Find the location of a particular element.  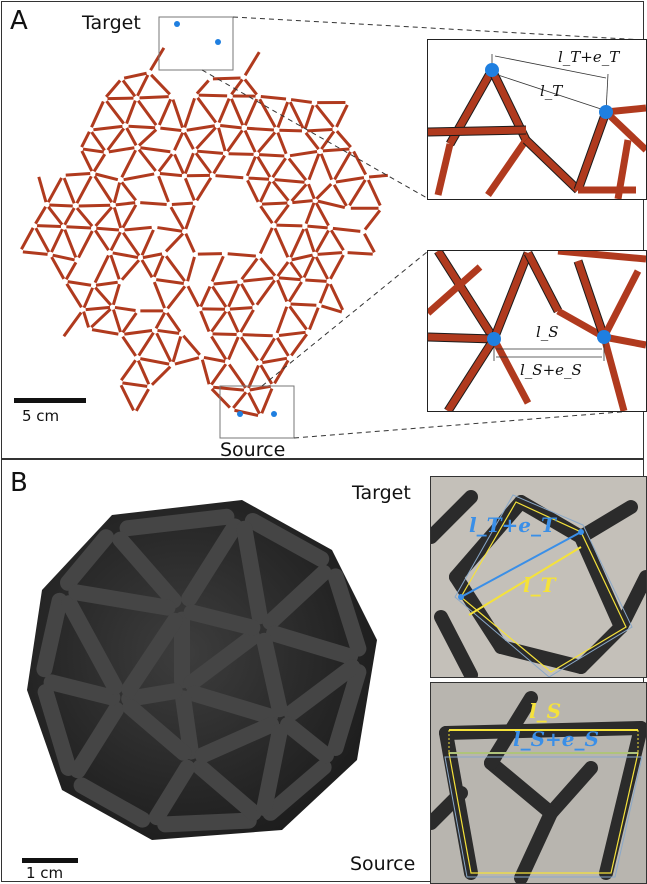

scale-bar-a is located at coordinates (50, 400).